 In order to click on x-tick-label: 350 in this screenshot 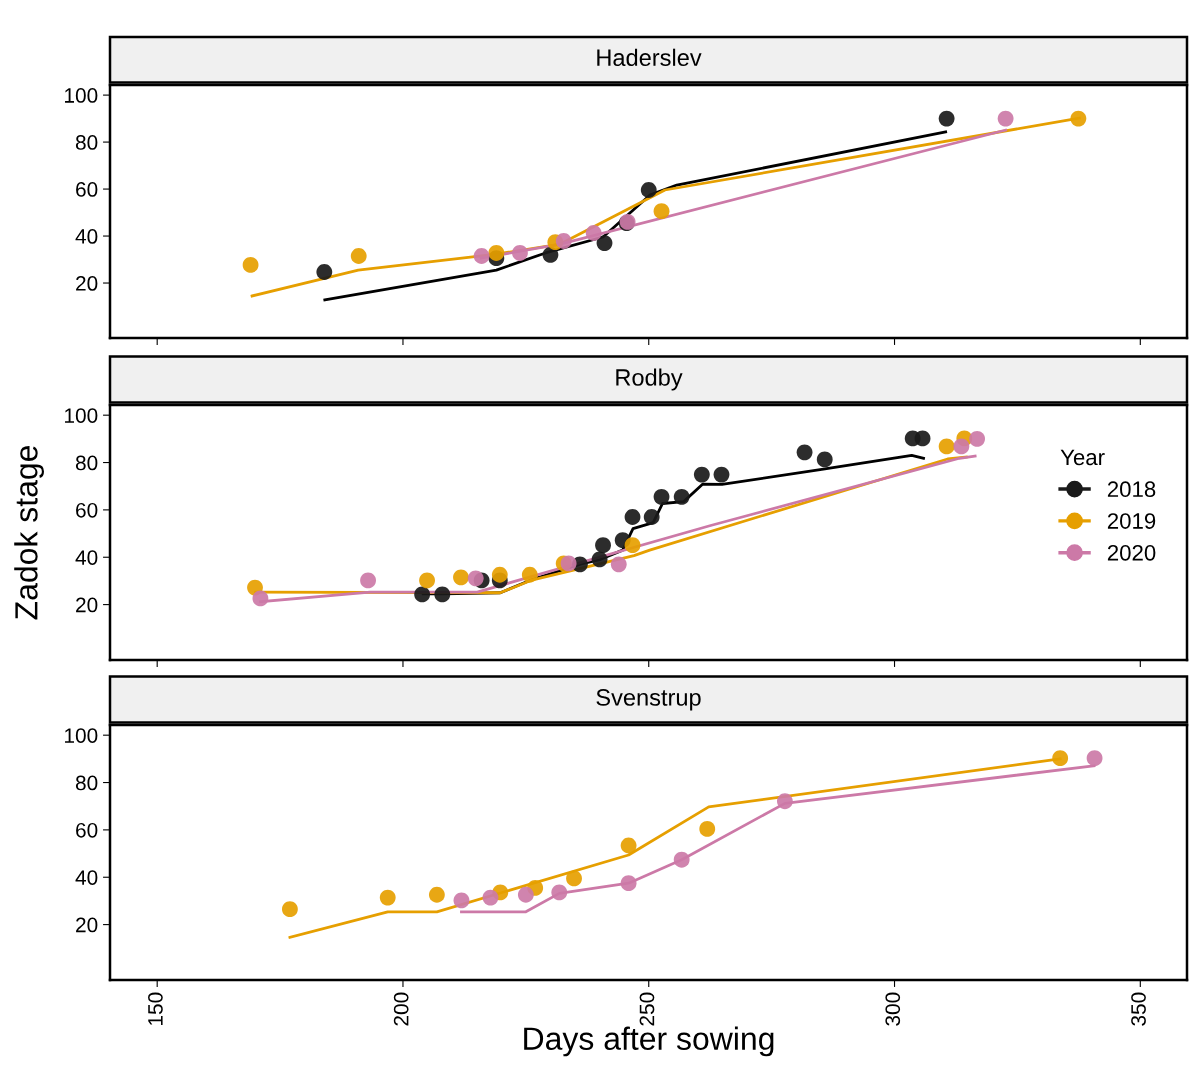, I will do `click(1138, 1009)`.